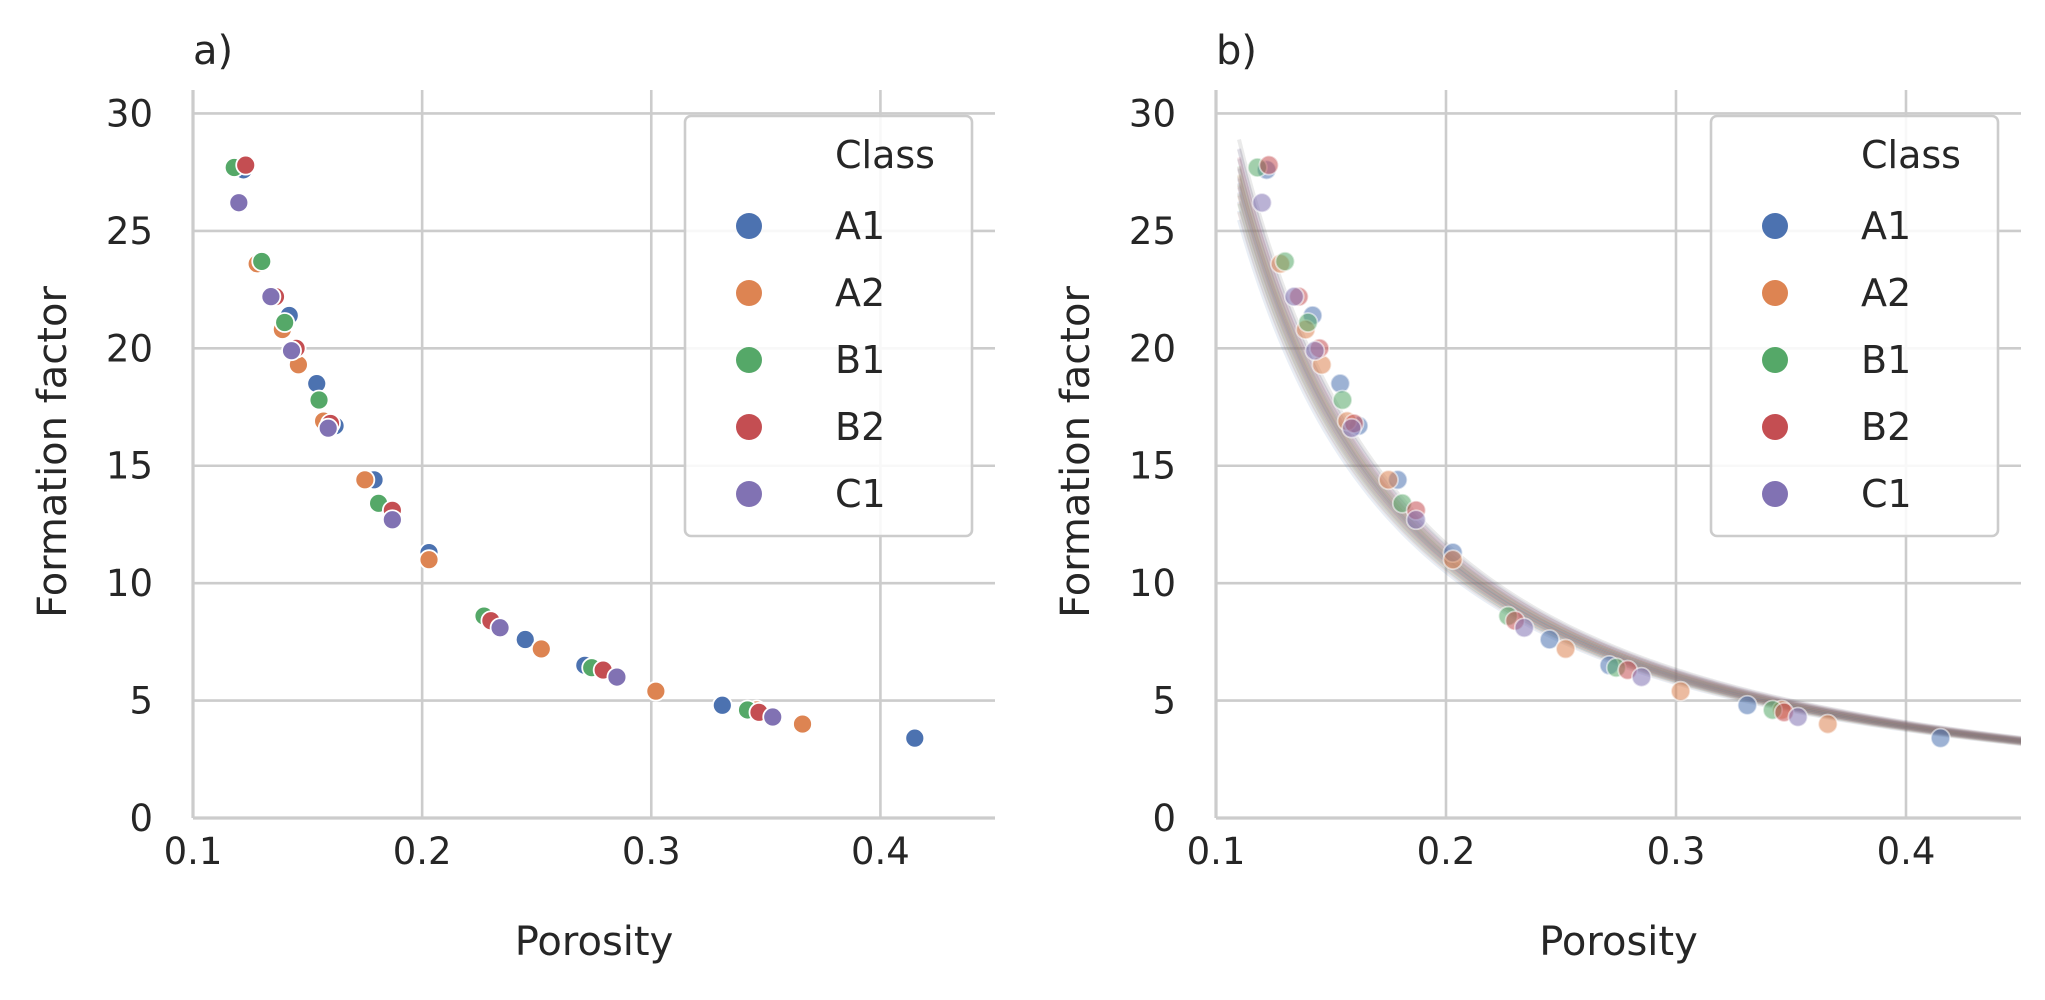 This screenshot has height=1000, width=2045. What do you see at coordinates (129, 583) in the screenshot?
I see `y-tick-label: 10` at bounding box center [129, 583].